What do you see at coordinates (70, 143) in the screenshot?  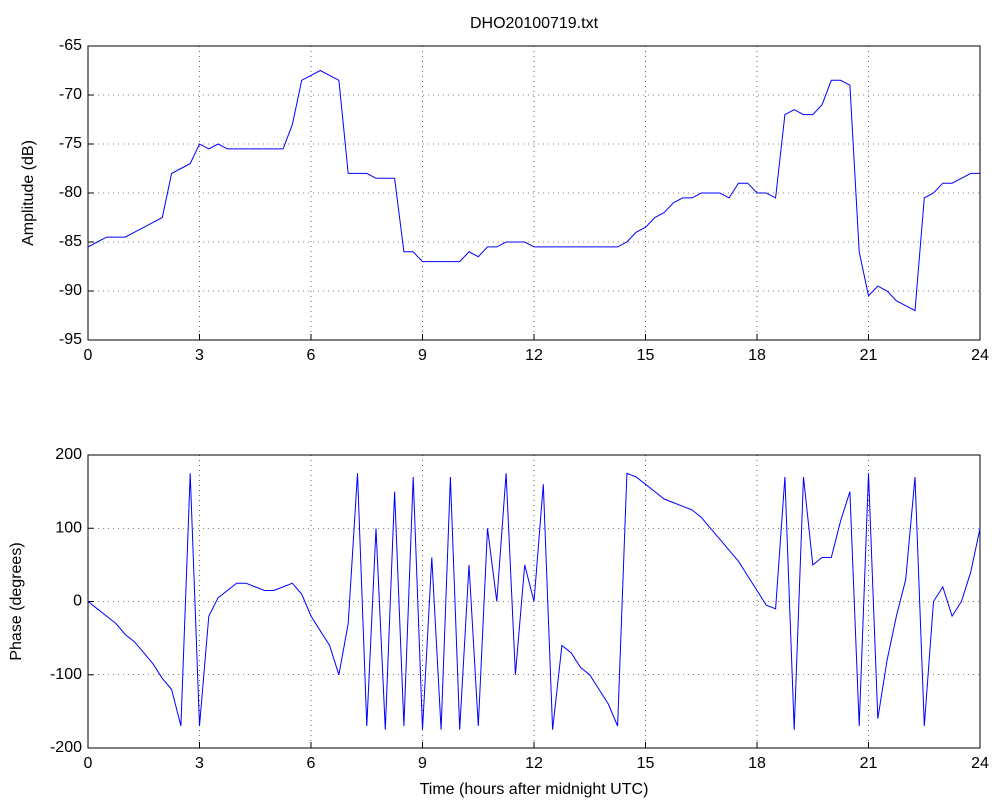 I see `y-tick-label: -75` at bounding box center [70, 143].